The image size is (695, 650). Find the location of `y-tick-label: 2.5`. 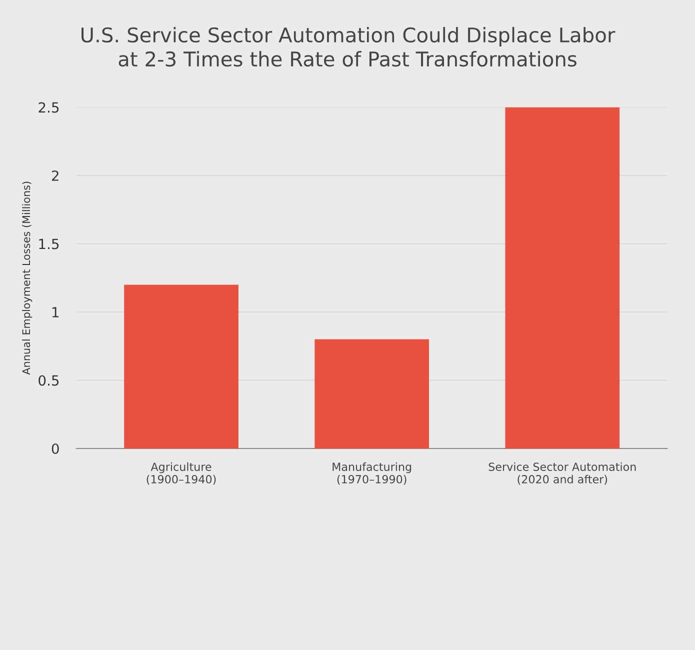

y-tick-label: 2.5 is located at coordinates (48, 107).